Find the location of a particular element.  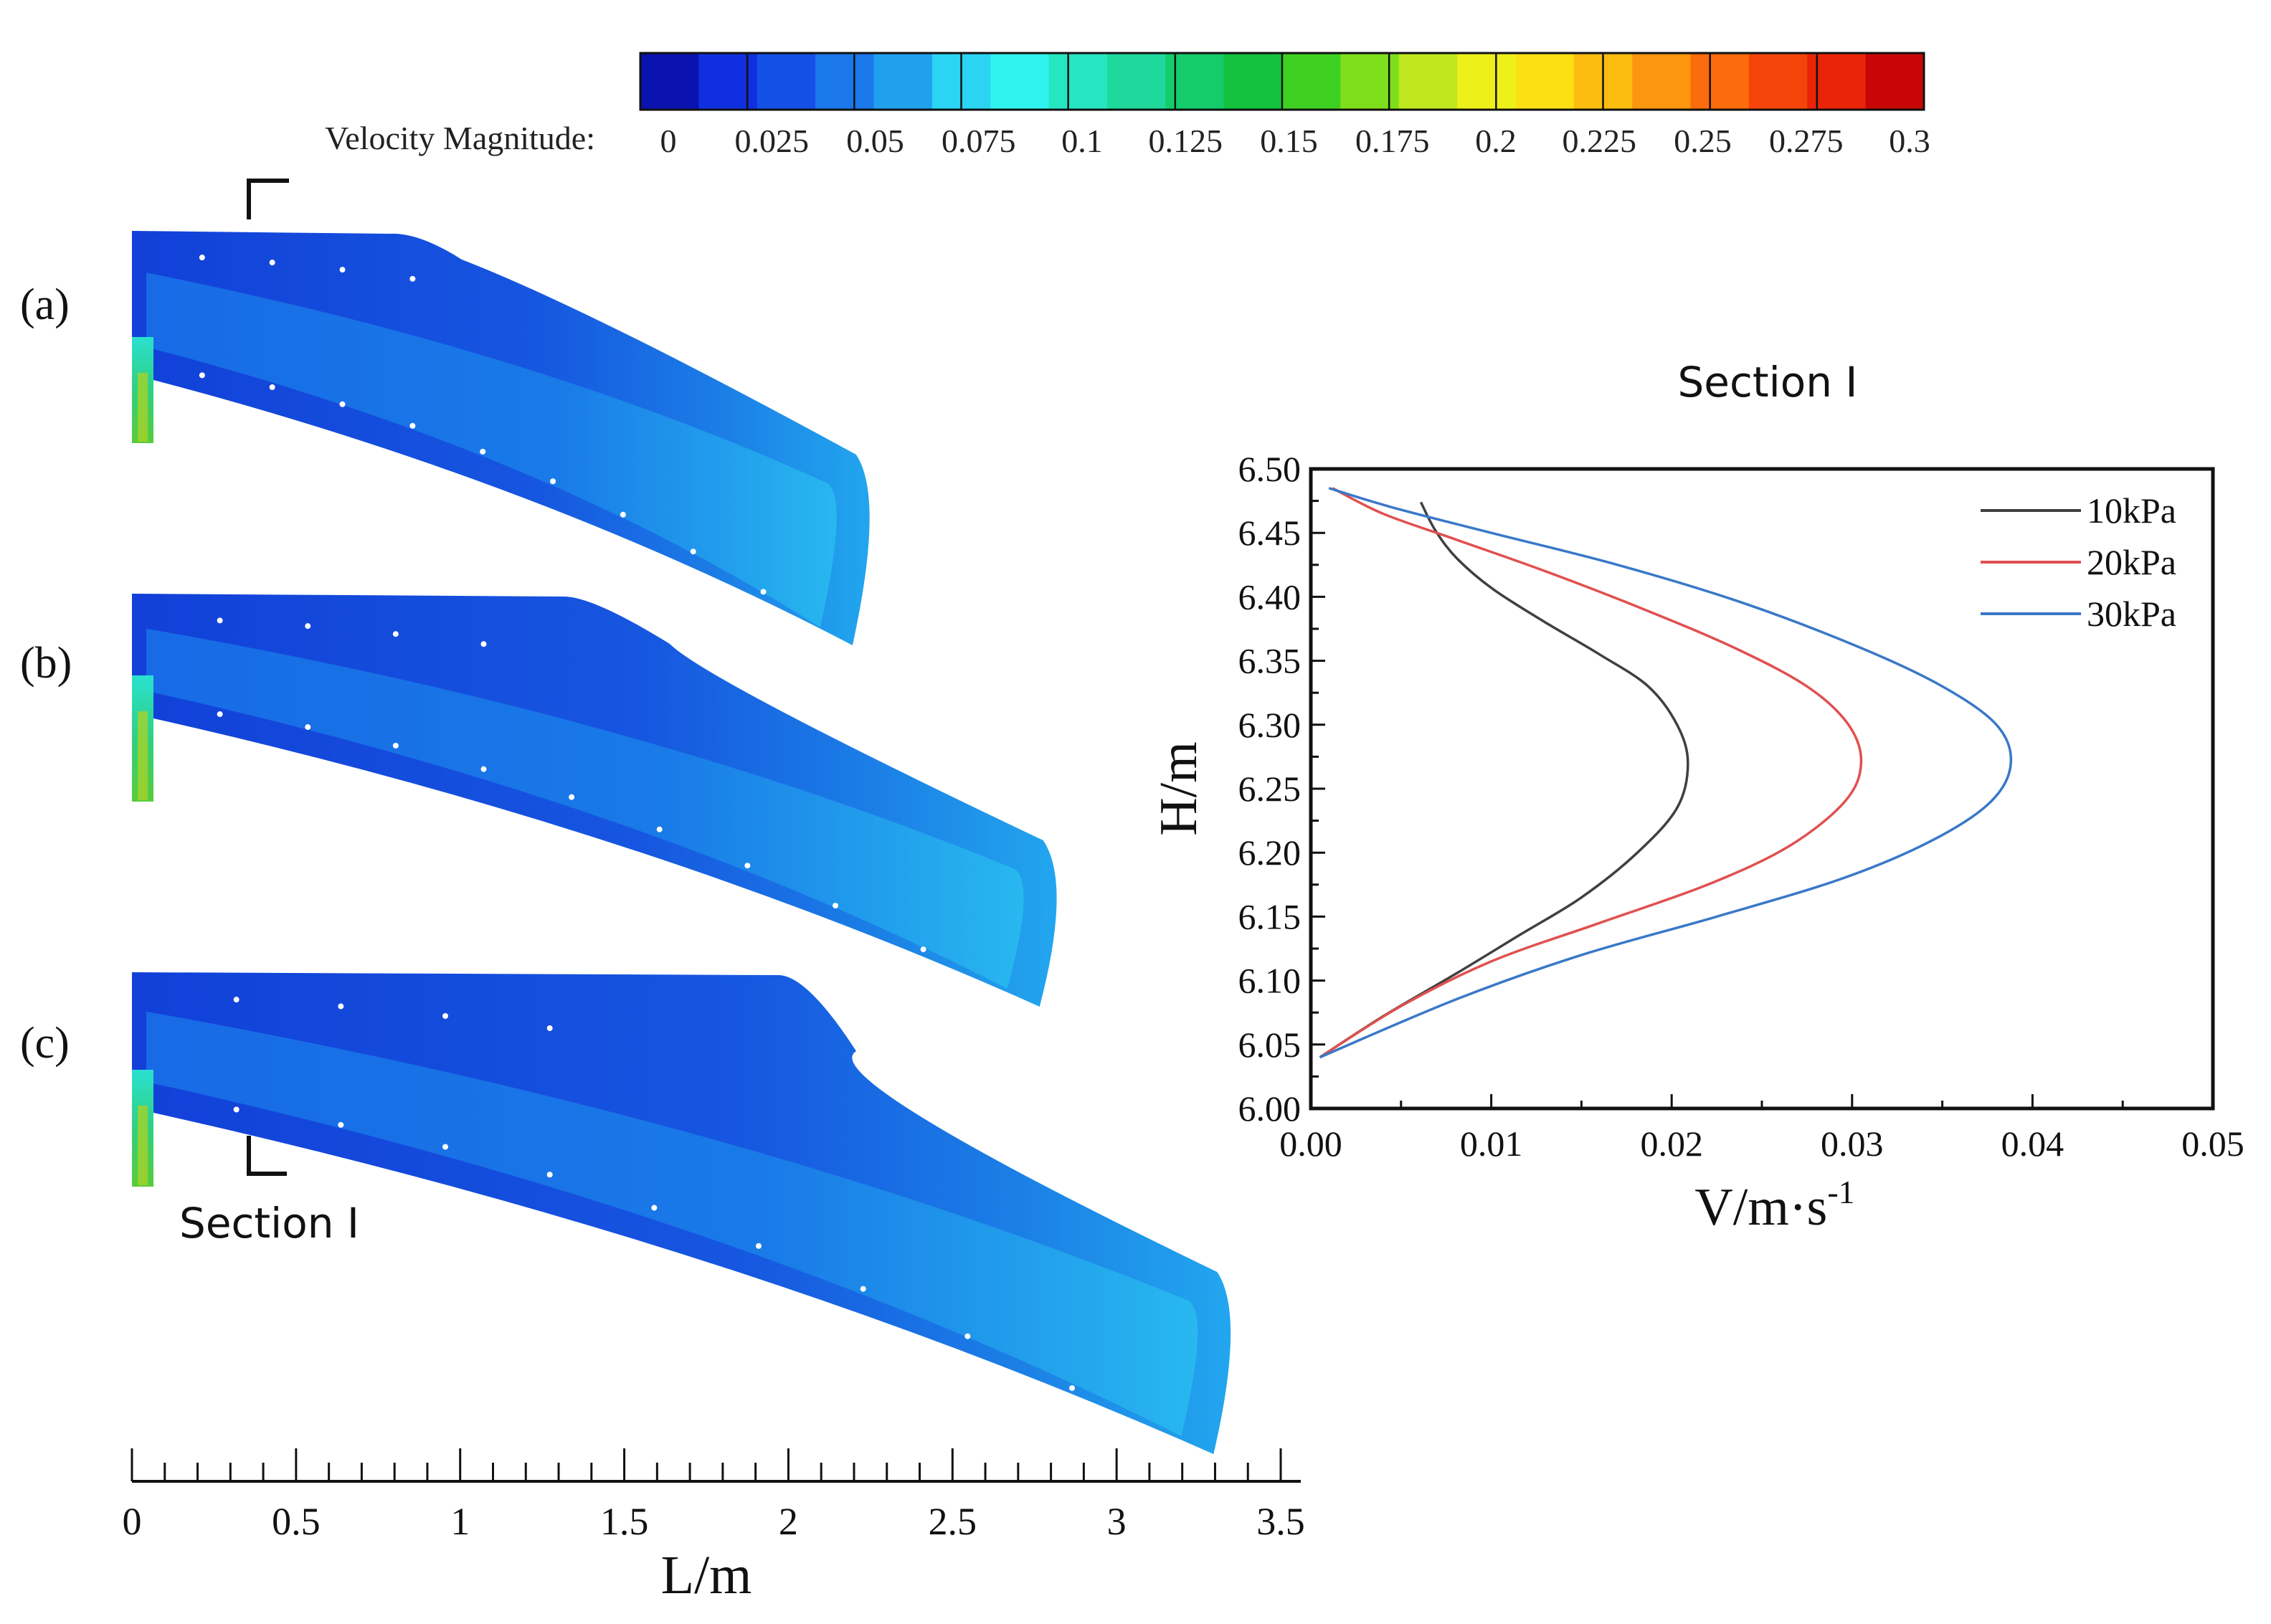

colorbar-tick-label: 0.15 is located at coordinates (1289, 141).